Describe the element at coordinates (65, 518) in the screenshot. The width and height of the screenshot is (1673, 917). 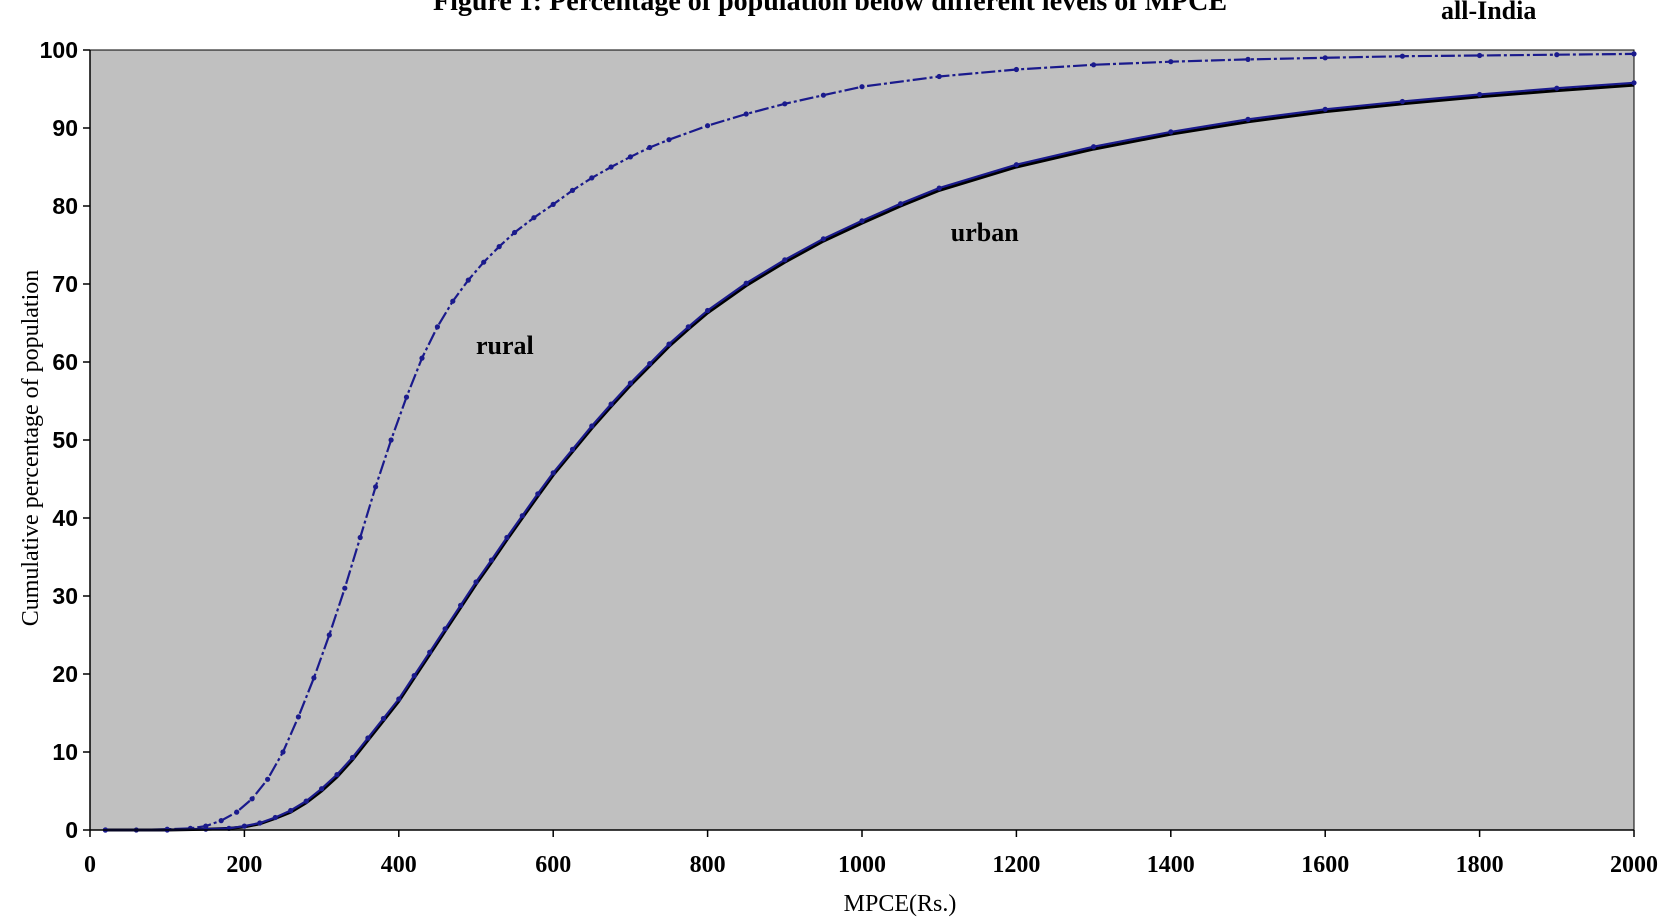
I see `y-tick-label: 40` at that location.